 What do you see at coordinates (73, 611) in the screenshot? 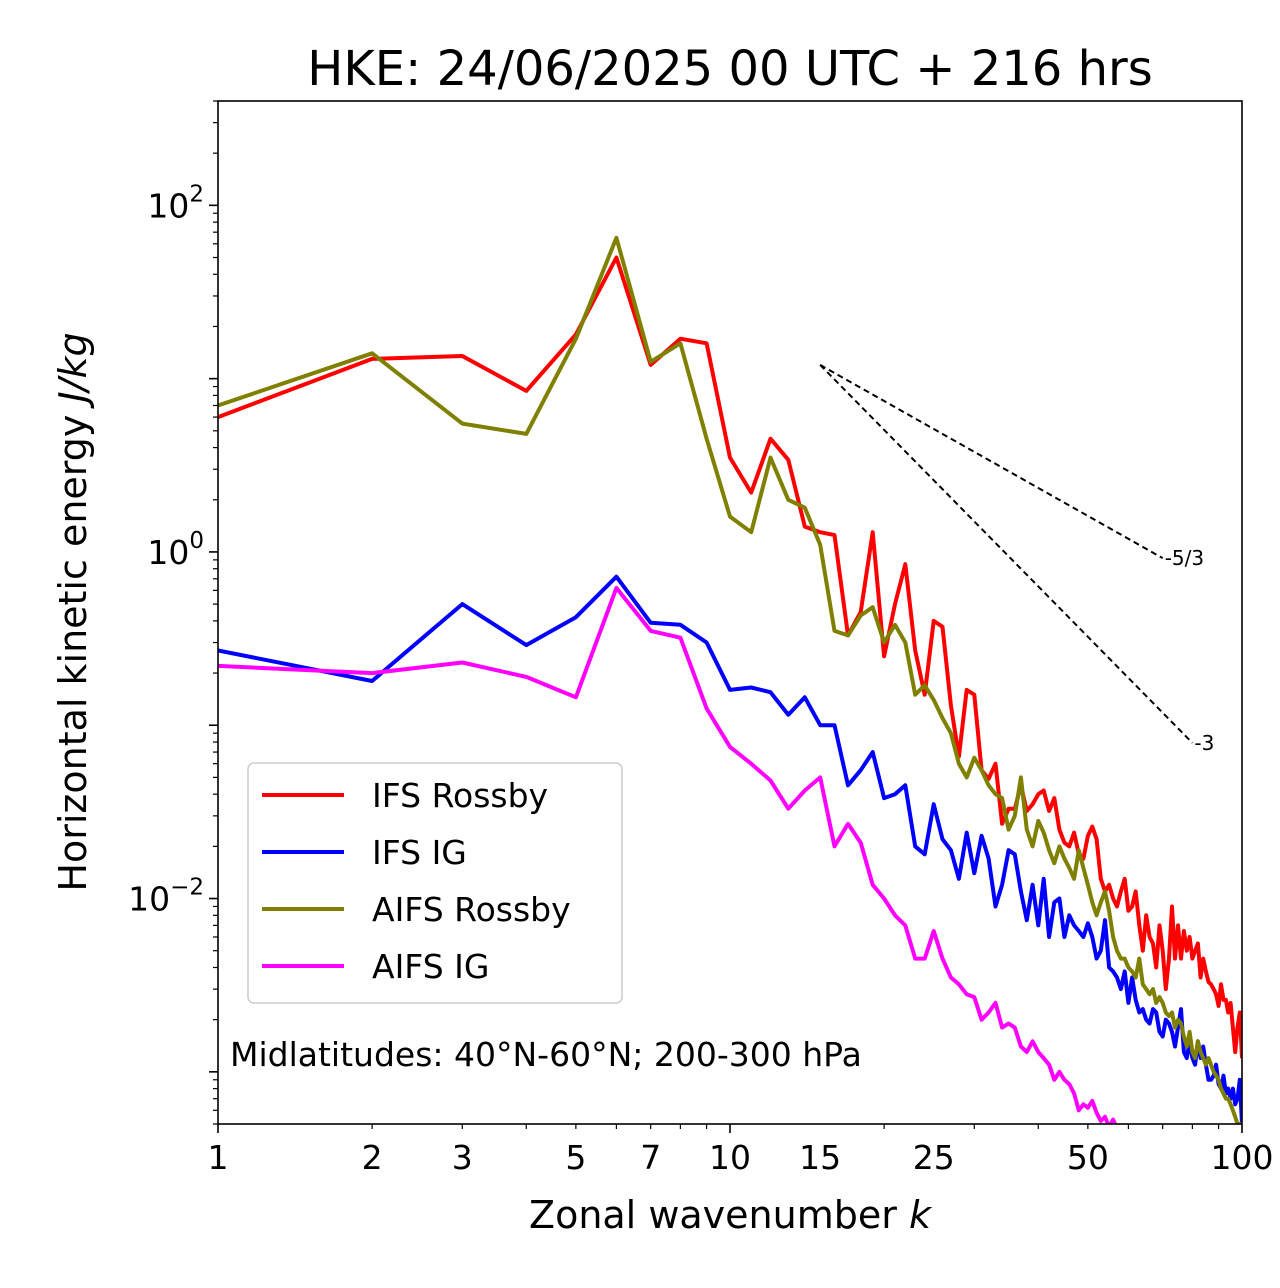
I see `y-axis-label: Horizontal kinetic energy J/kg` at bounding box center [73, 611].